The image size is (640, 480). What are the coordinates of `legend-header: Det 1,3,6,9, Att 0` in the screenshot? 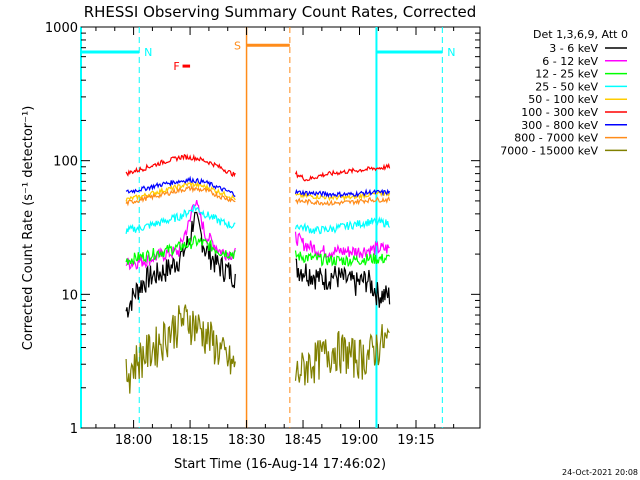 It's located at (580, 34).